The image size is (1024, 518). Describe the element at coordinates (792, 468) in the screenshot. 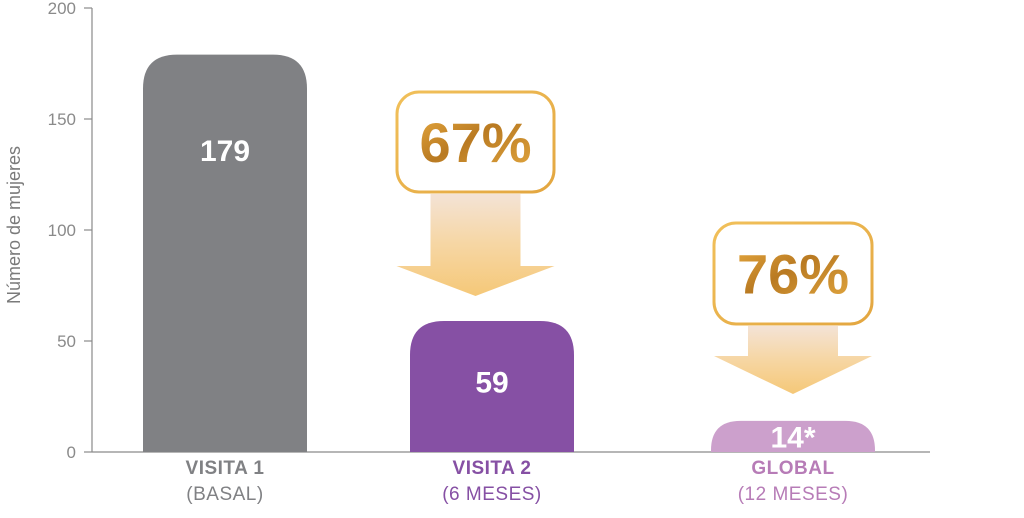

I see `category-label: GLOBAL` at that location.